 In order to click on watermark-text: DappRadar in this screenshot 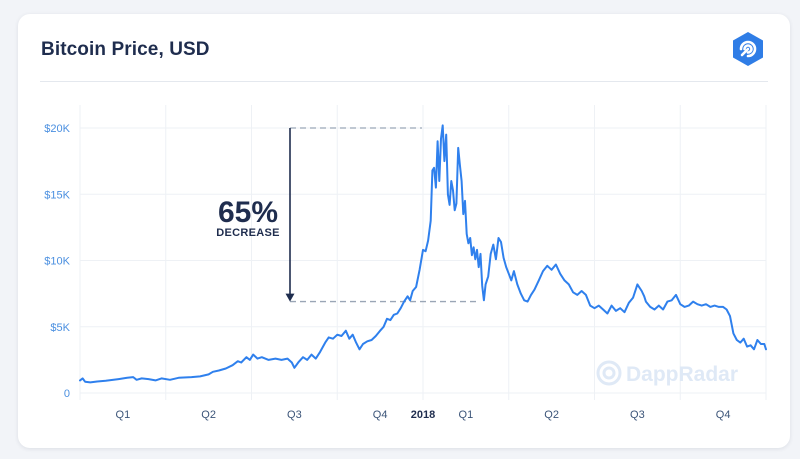, I will do `click(682, 374)`.